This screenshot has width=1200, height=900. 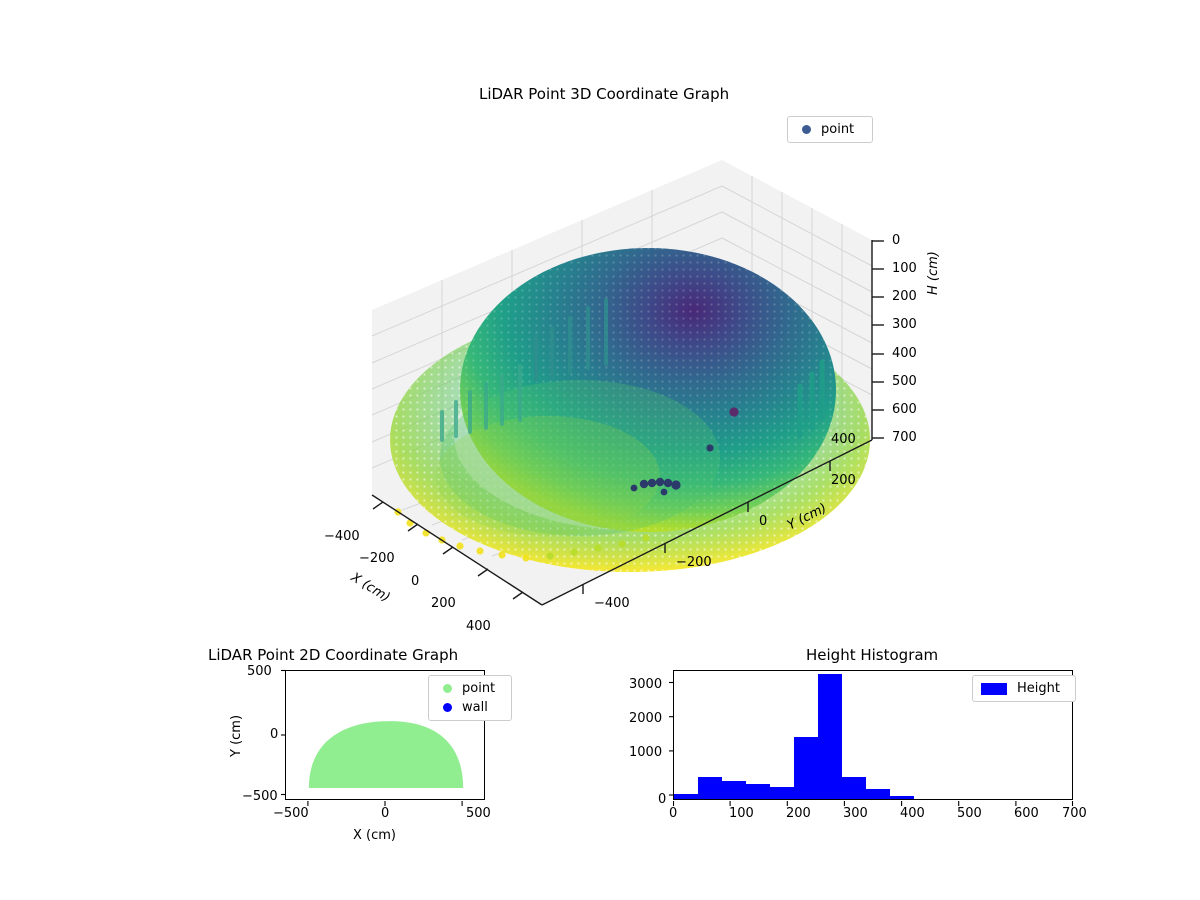 I want to click on plot3d-ytick-2: 0, so click(x=763, y=521).